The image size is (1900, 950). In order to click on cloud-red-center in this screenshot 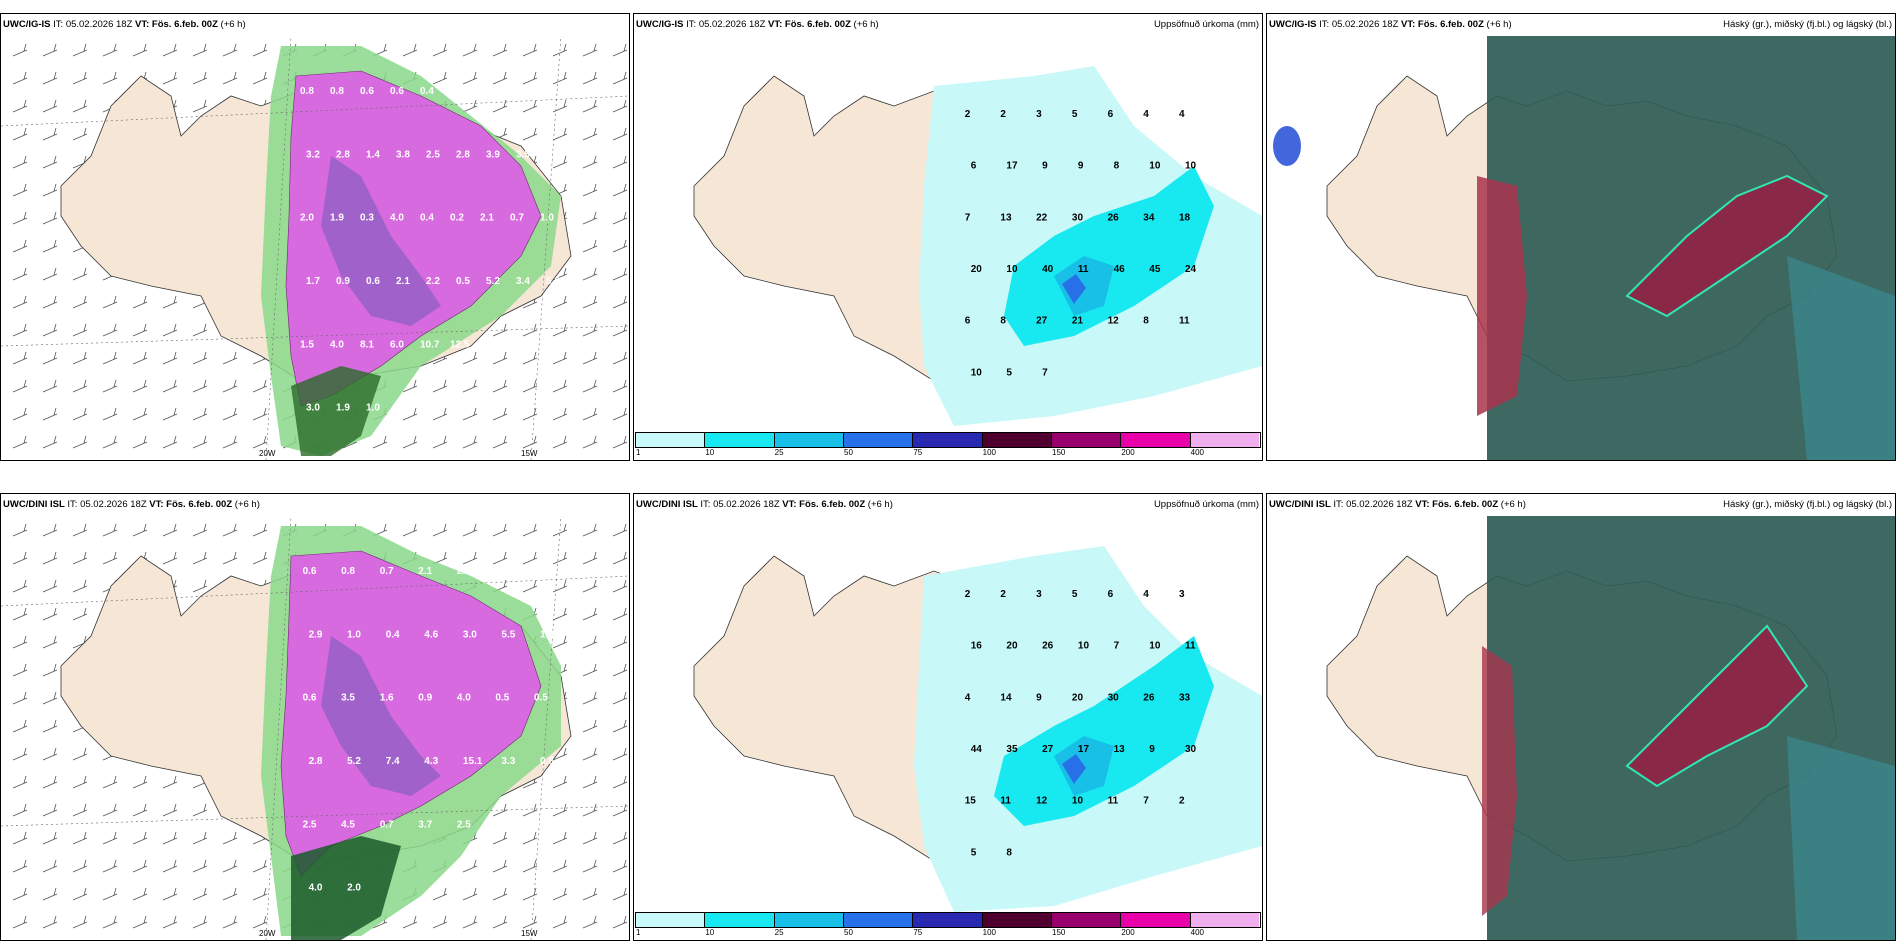, I will do `click(1727, 246)`.